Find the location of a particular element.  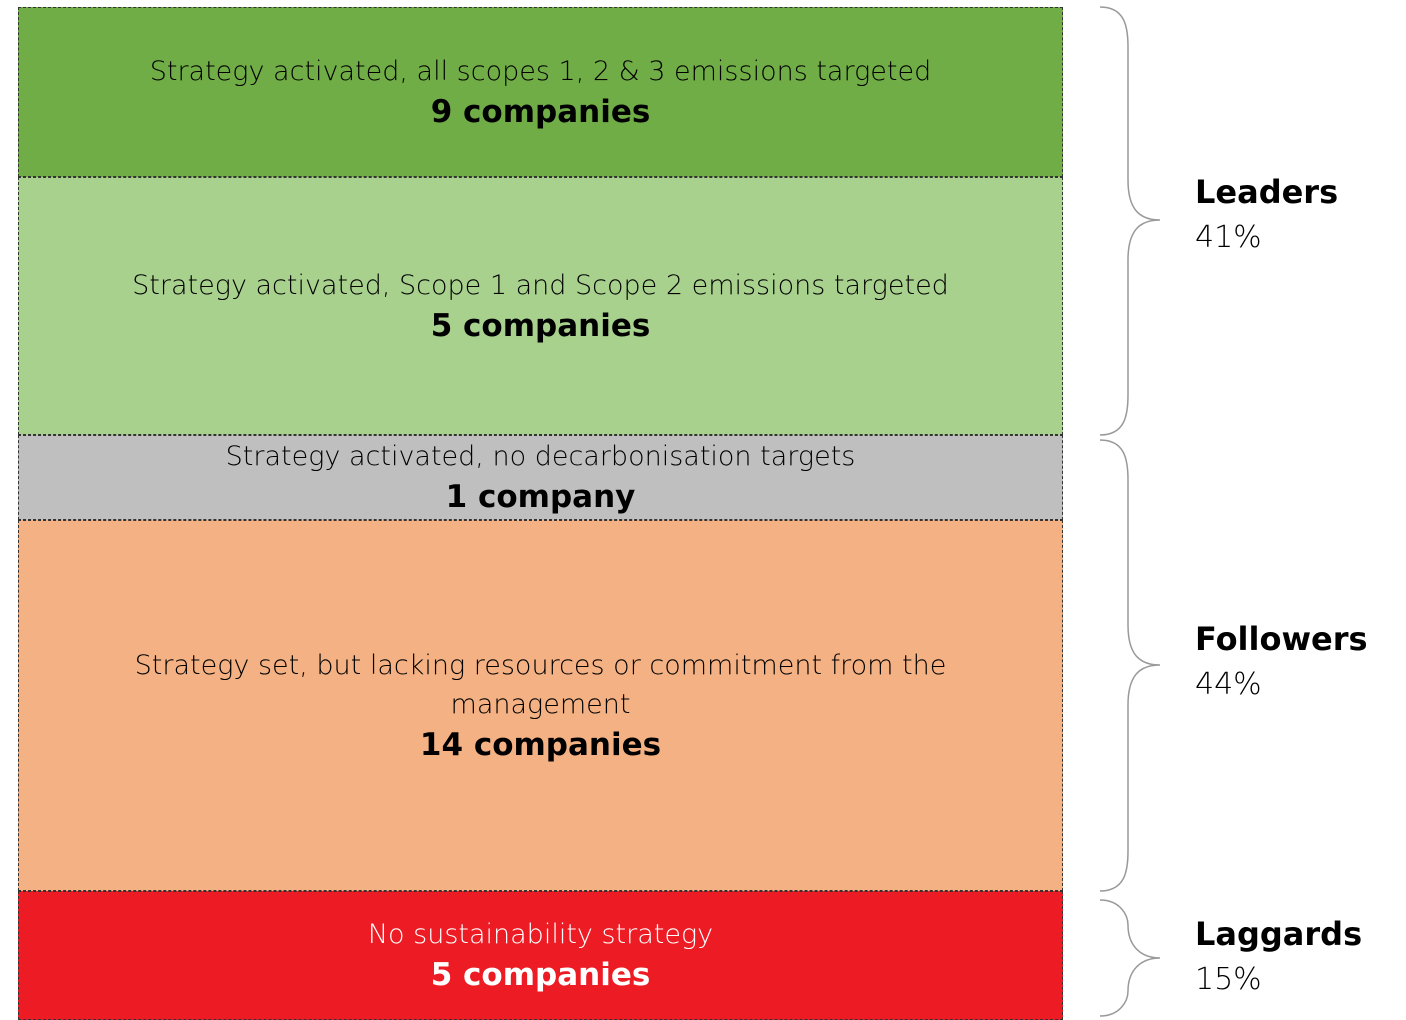

group-share: 44% is located at coordinates (1228, 684).